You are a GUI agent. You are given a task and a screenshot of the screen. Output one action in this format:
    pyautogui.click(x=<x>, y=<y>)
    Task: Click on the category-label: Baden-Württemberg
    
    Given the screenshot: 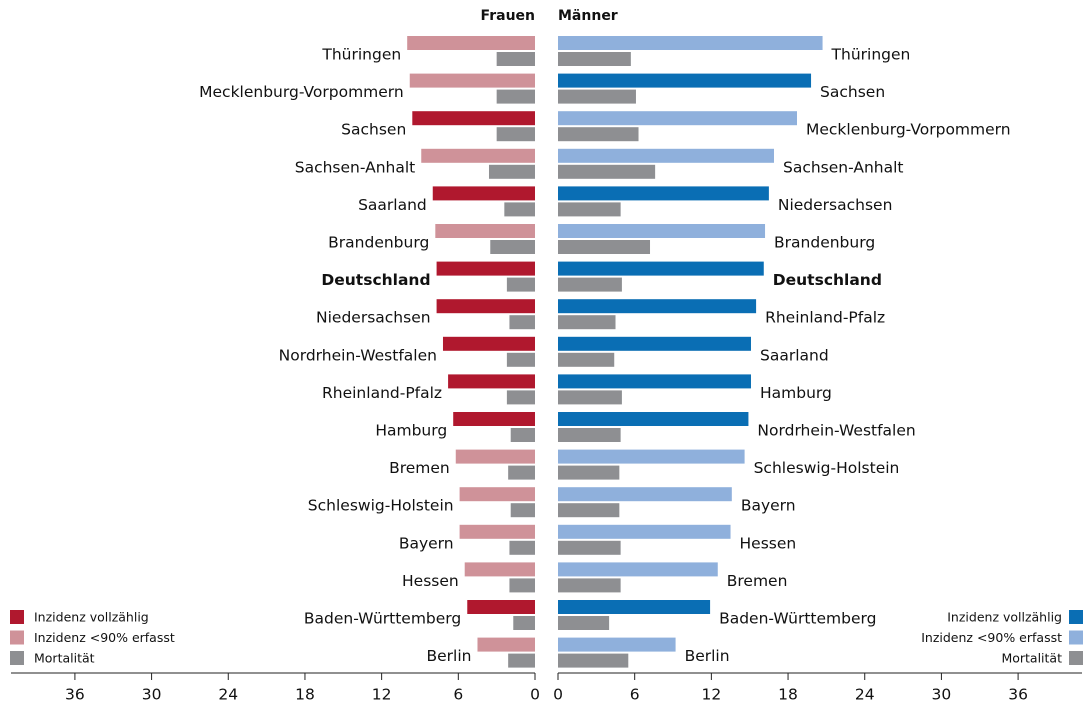 What is the action you would take?
    pyautogui.click(x=382, y=619)
    